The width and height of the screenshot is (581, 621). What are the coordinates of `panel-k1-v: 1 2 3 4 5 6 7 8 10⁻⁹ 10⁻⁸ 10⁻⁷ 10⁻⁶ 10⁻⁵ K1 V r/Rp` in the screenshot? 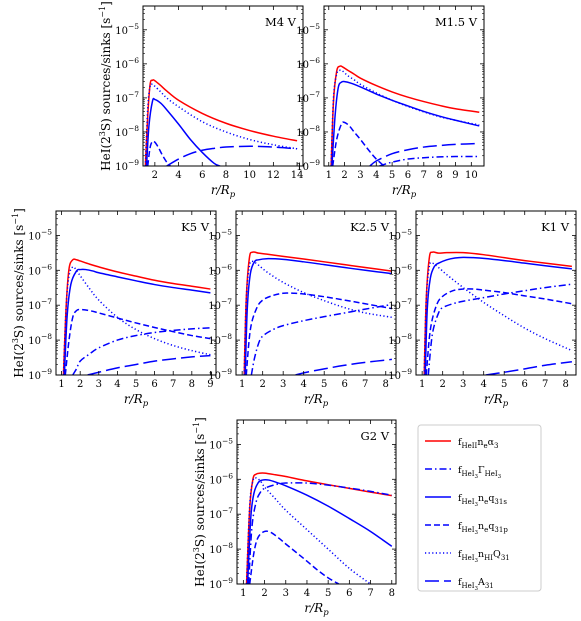 It's located at (482, 309).